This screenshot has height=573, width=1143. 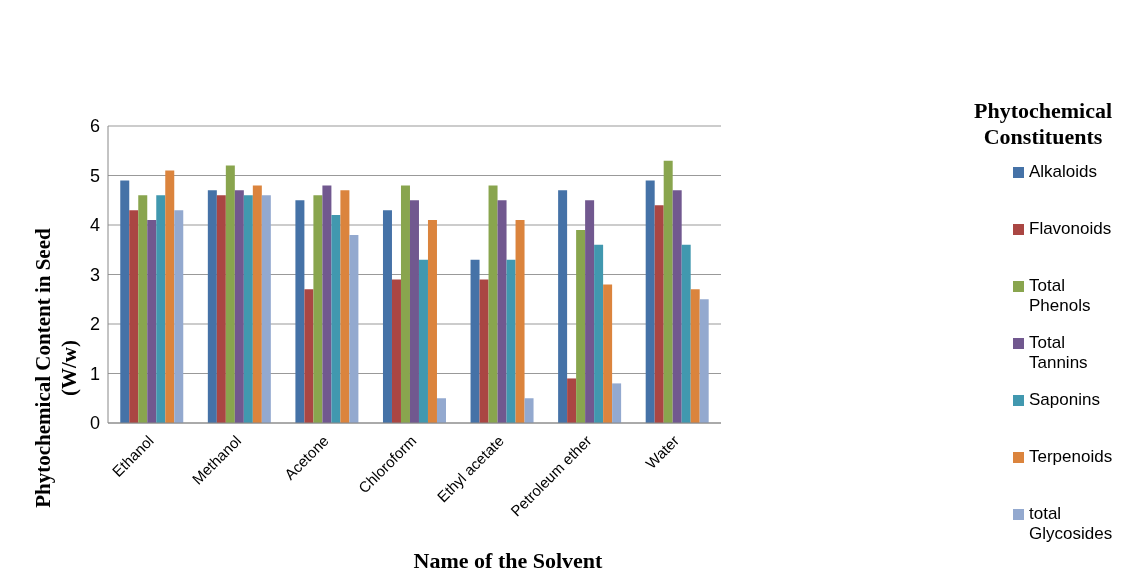 What do you see at coordinates (94, 324) in the screenshot?
I see `y-tick-label: 2` at bounding box center [94, 324].